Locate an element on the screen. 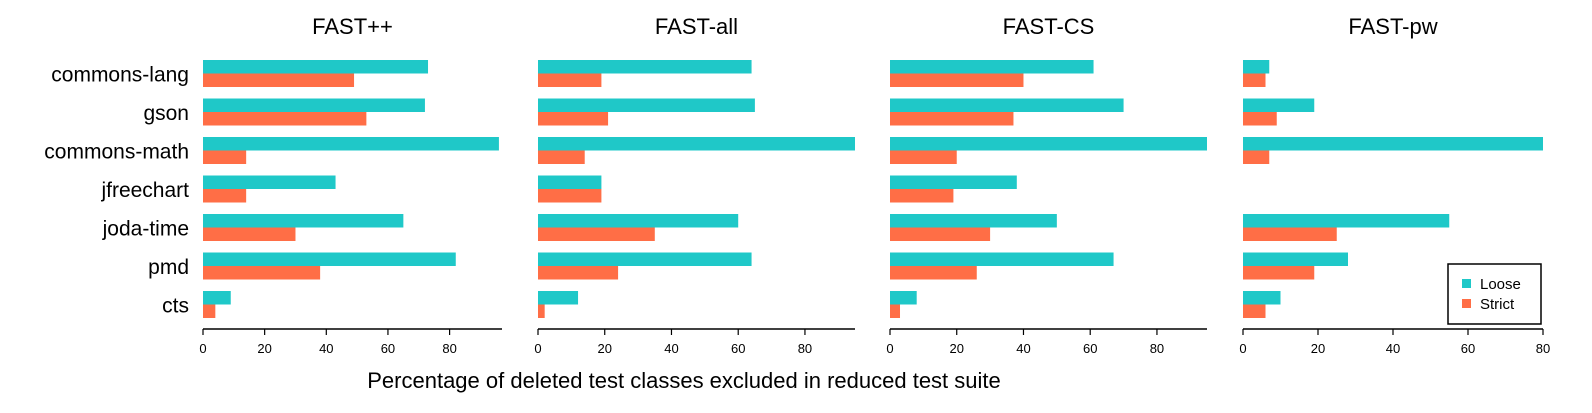 The image size is (1592, 413). bar-fast-cs-commons-lang-loose is located at coordinates (992, 67).